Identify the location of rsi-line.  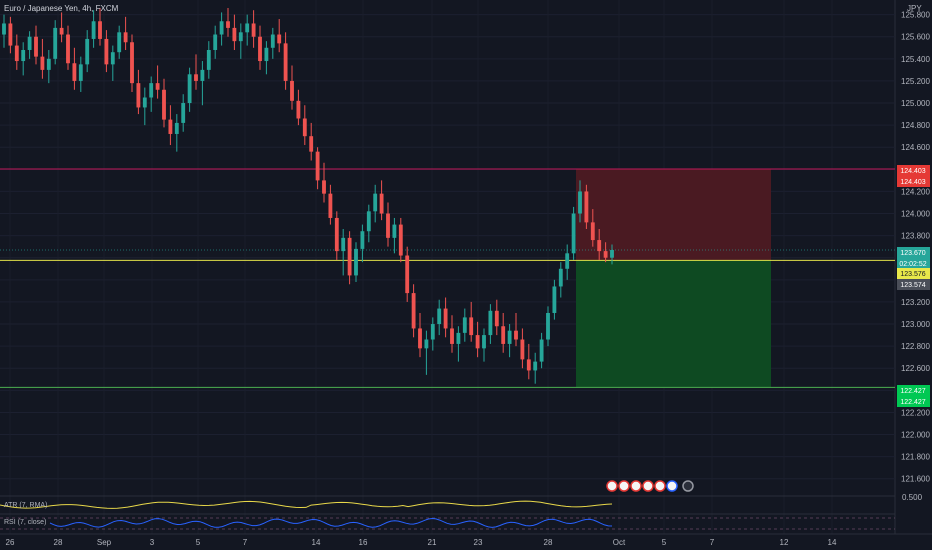
(331, 522).